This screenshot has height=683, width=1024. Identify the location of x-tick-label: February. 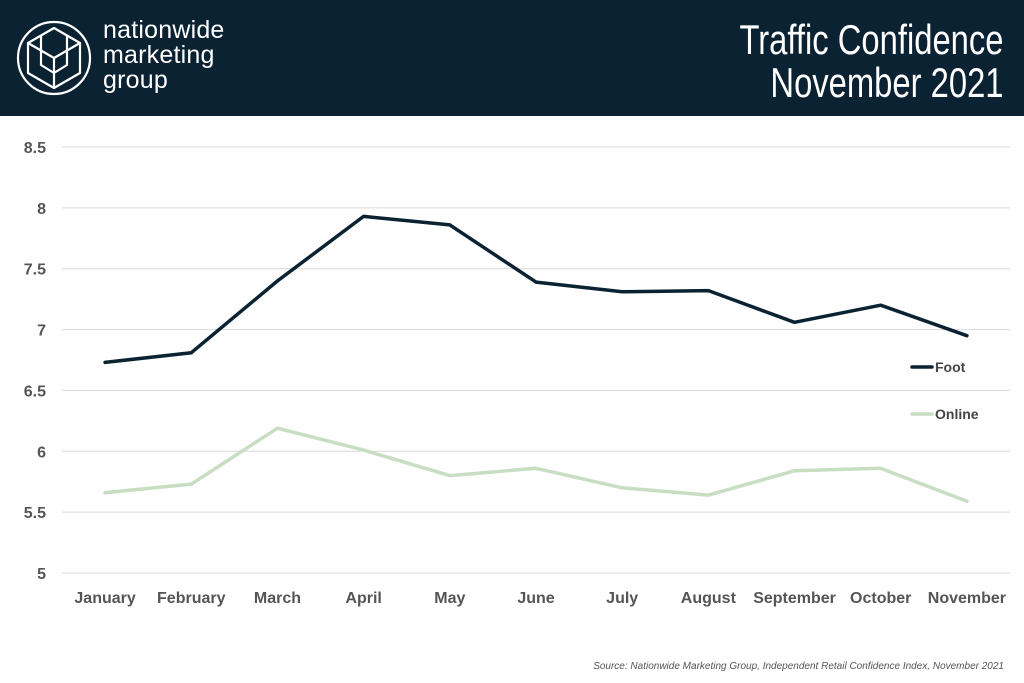
(191, 598).